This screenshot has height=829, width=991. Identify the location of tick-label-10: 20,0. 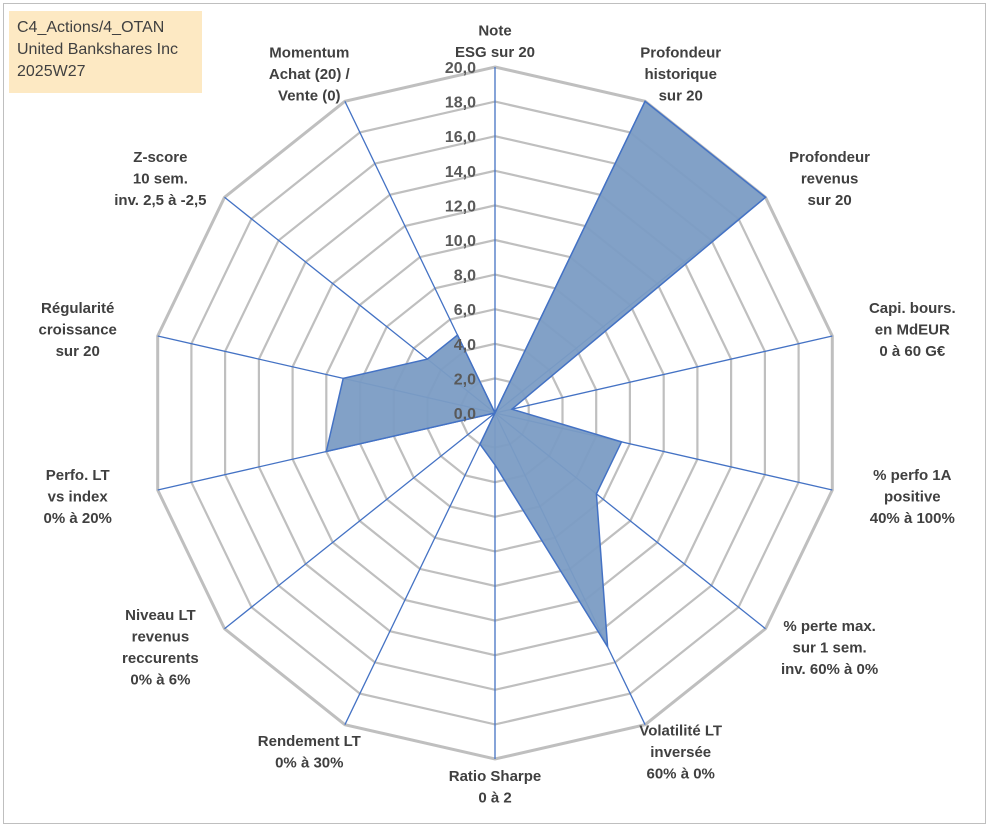
(460, 68).